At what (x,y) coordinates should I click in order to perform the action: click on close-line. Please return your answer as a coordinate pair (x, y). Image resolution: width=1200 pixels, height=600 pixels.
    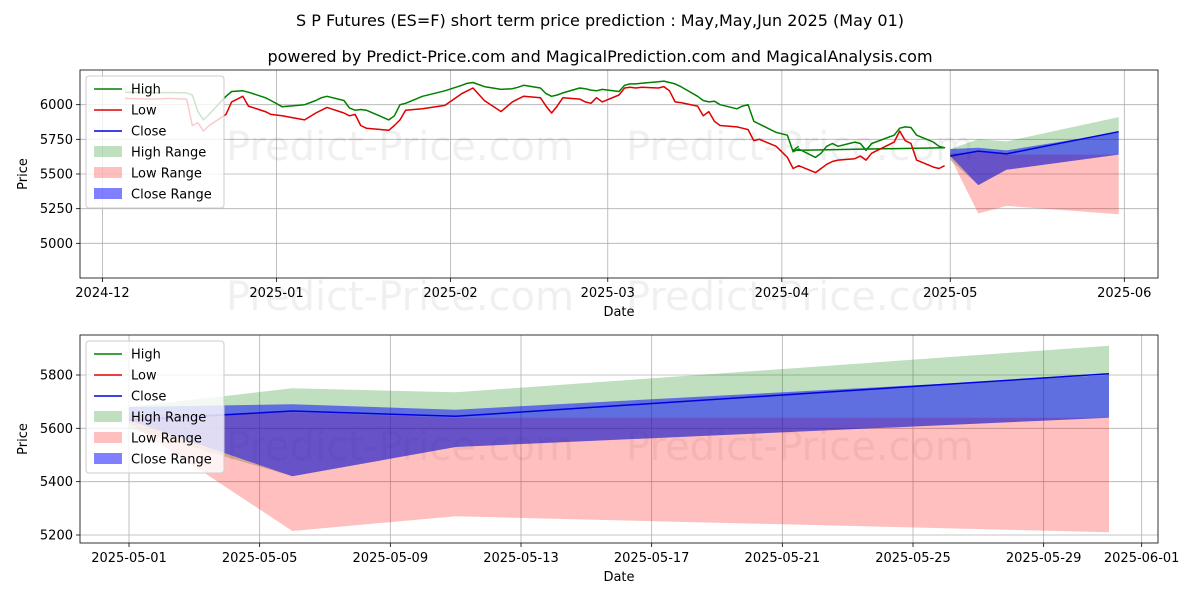
    Looking at the image, I should click on (1034, 143).